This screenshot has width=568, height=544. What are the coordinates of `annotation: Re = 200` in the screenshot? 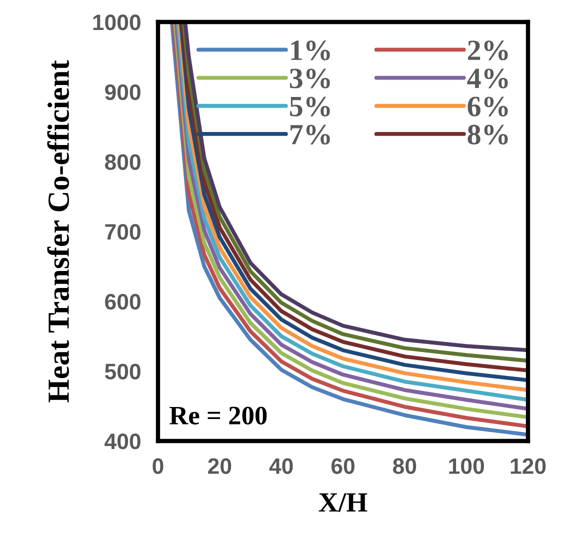 It's located at (218, 415).